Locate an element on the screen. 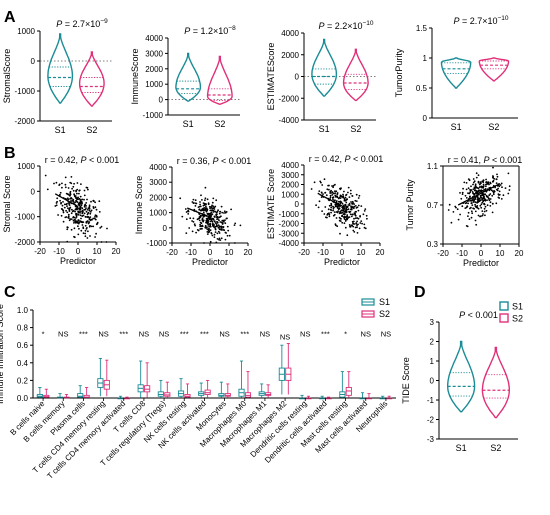 Image resolution: width=550 pixels, height=515 pixels. violin-s1 is located at coordinates (456, 73).